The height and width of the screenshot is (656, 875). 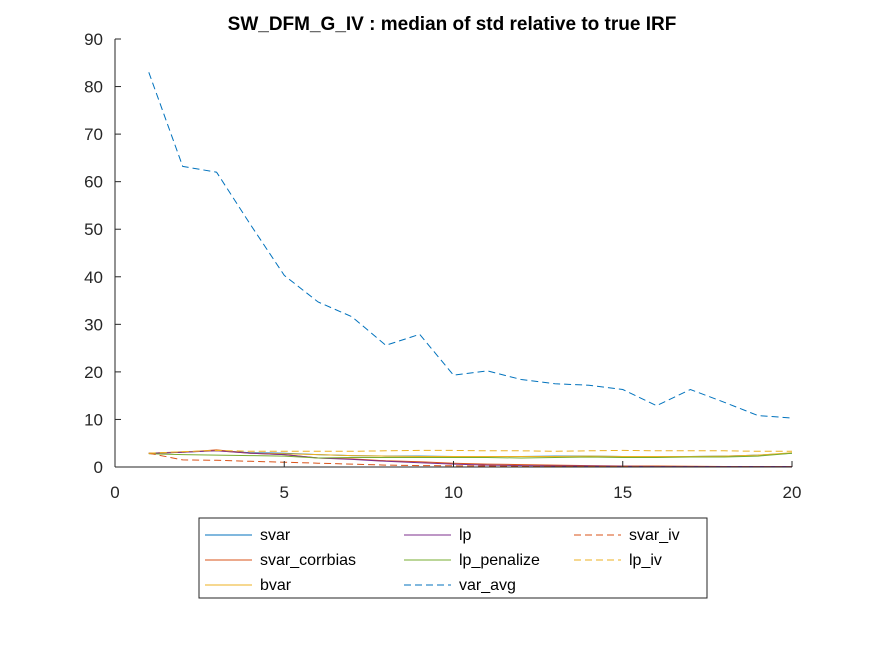 I want to click on x-tick-label: 0, so click(x=114, y=492).